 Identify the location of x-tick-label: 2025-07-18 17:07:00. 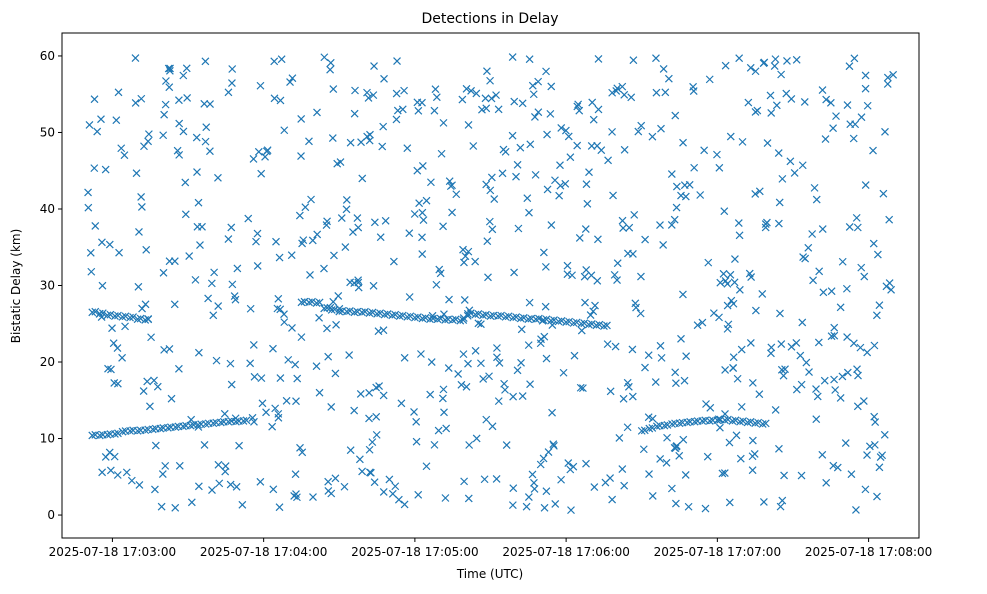
(717, 552).